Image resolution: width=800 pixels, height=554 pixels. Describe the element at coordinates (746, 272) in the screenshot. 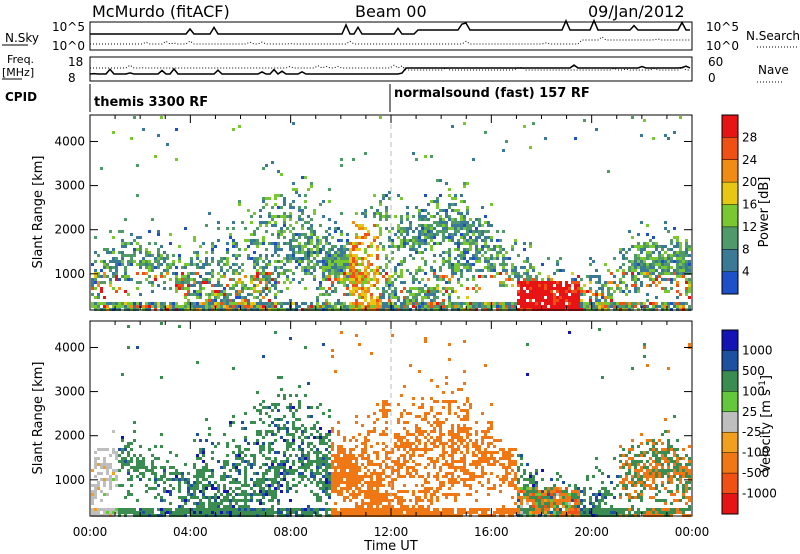

I see `colorbar-tick: 4` at that location.